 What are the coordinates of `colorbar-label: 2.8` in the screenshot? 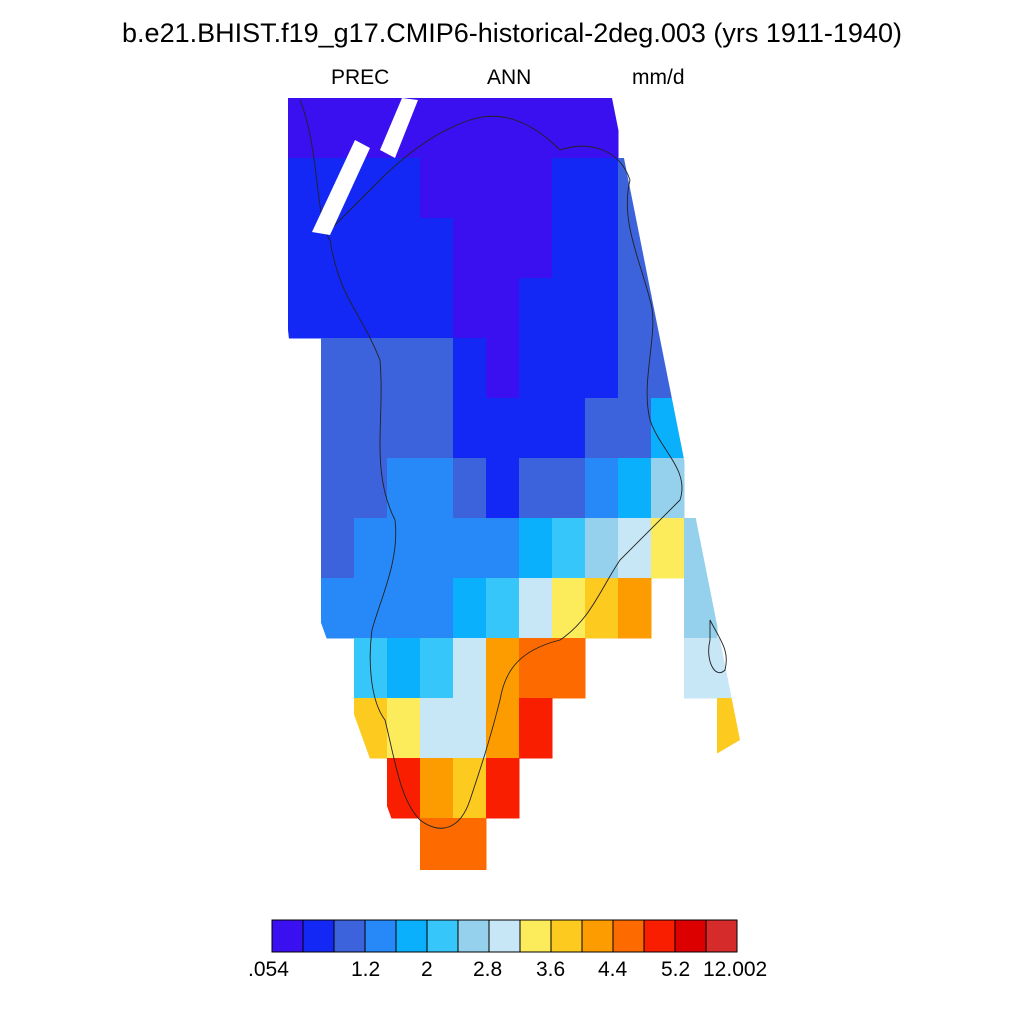 It's located at (488, 969).